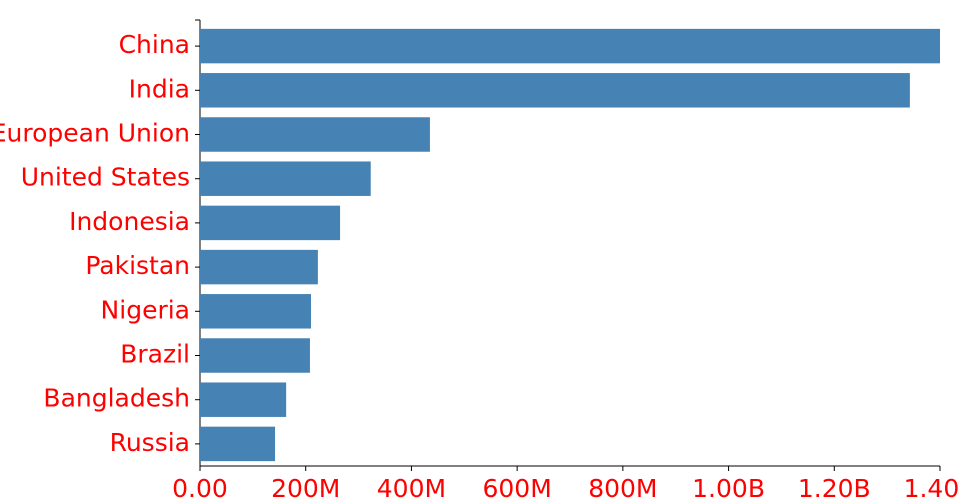 The height and width of the screenshot is (500, 960). Describe the element at coordinates (932, 487) in the screenshot. I see `x-tick-label: 1.40B` at that location.